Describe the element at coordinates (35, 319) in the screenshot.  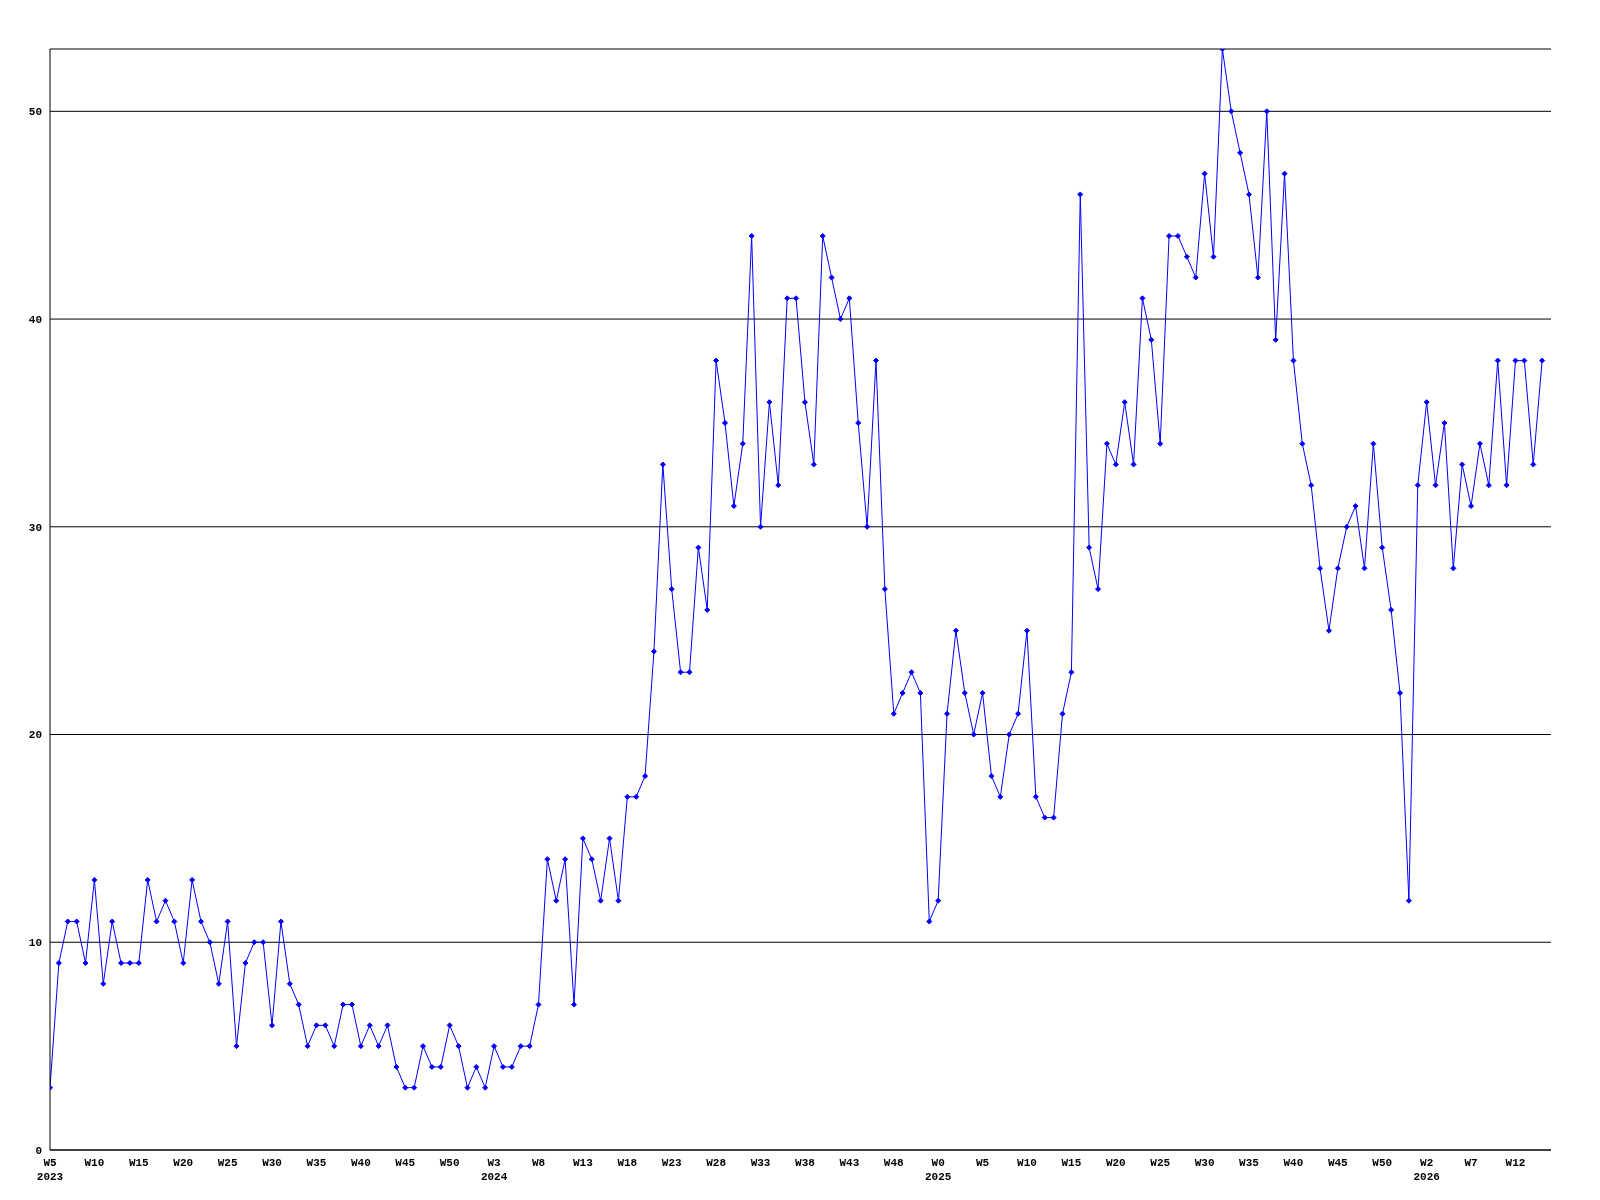
I see `y-tick-label: 40` at that location.